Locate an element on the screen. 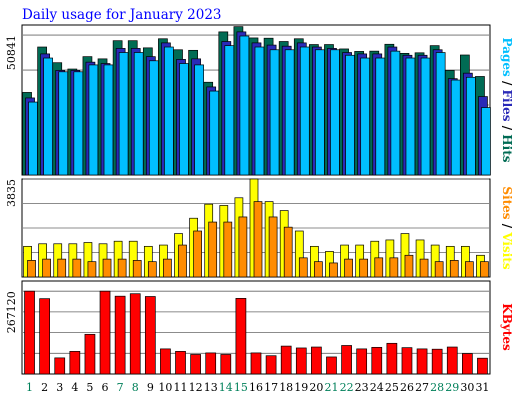  legend-sites: Sites is located at coordinates (506, 202).